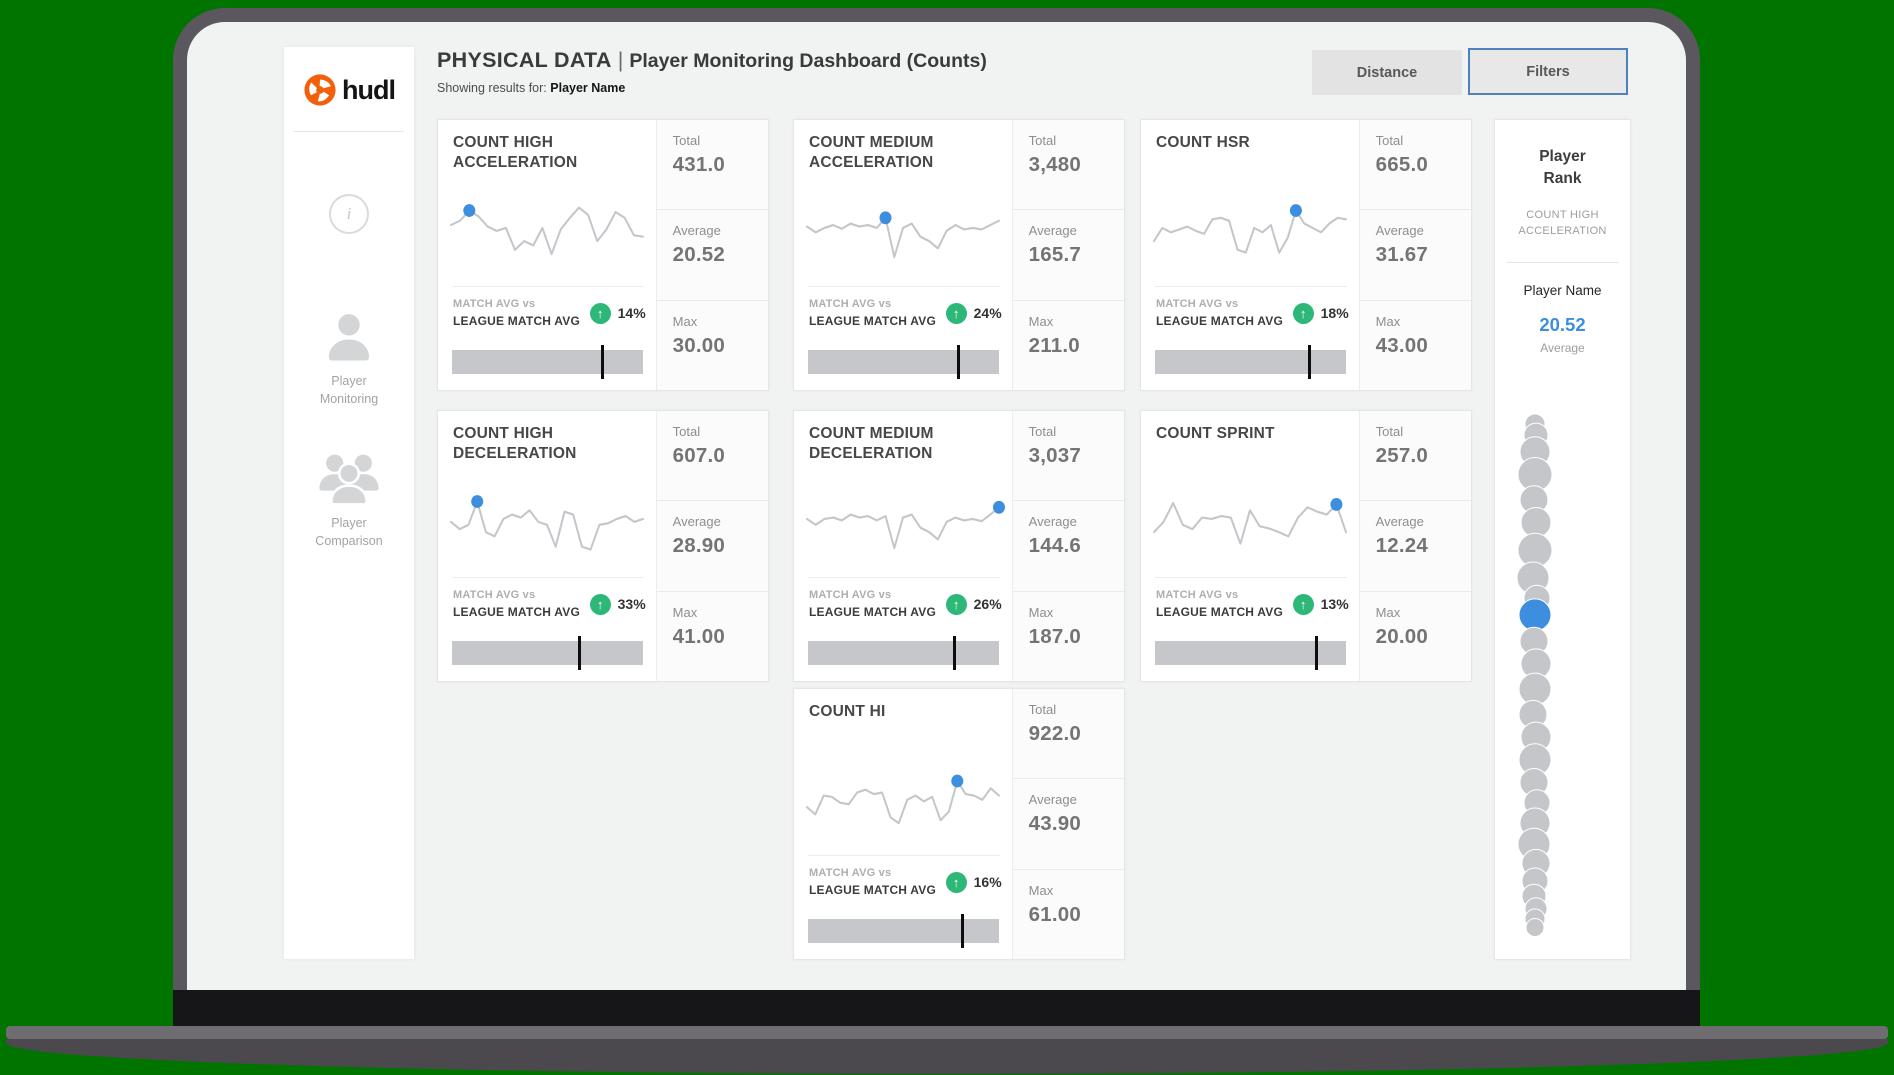 The image size is (1894, 1075). I want to click on stat-average: Average 28.90, so click(712, 545).